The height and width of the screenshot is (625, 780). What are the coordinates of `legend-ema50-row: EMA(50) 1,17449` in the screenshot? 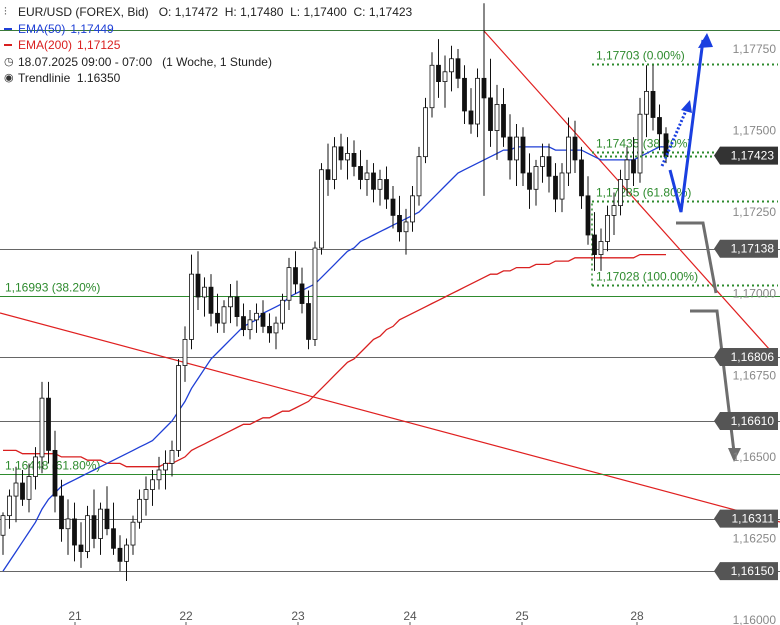 It's located at (208, 29).